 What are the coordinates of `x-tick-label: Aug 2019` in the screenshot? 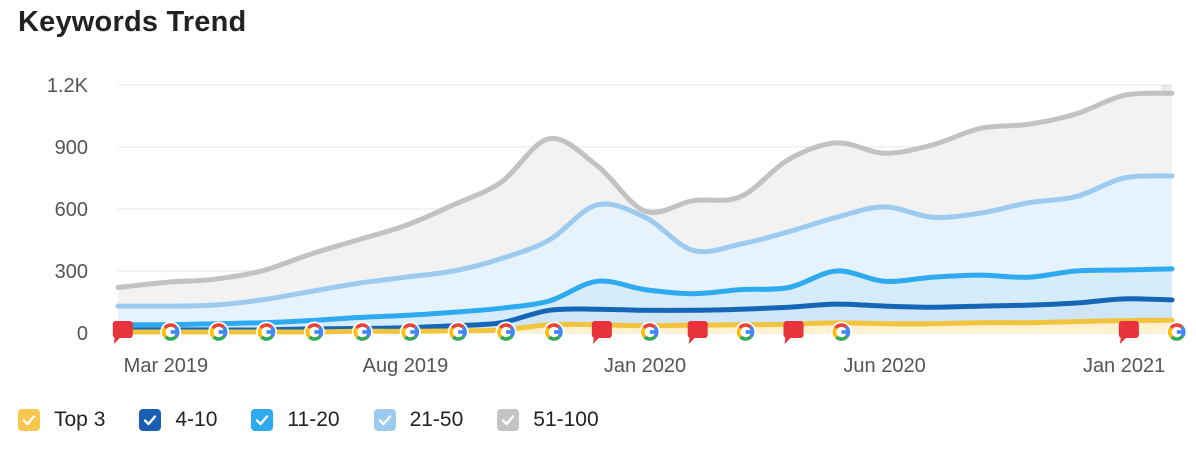 It's located at (406, 366).